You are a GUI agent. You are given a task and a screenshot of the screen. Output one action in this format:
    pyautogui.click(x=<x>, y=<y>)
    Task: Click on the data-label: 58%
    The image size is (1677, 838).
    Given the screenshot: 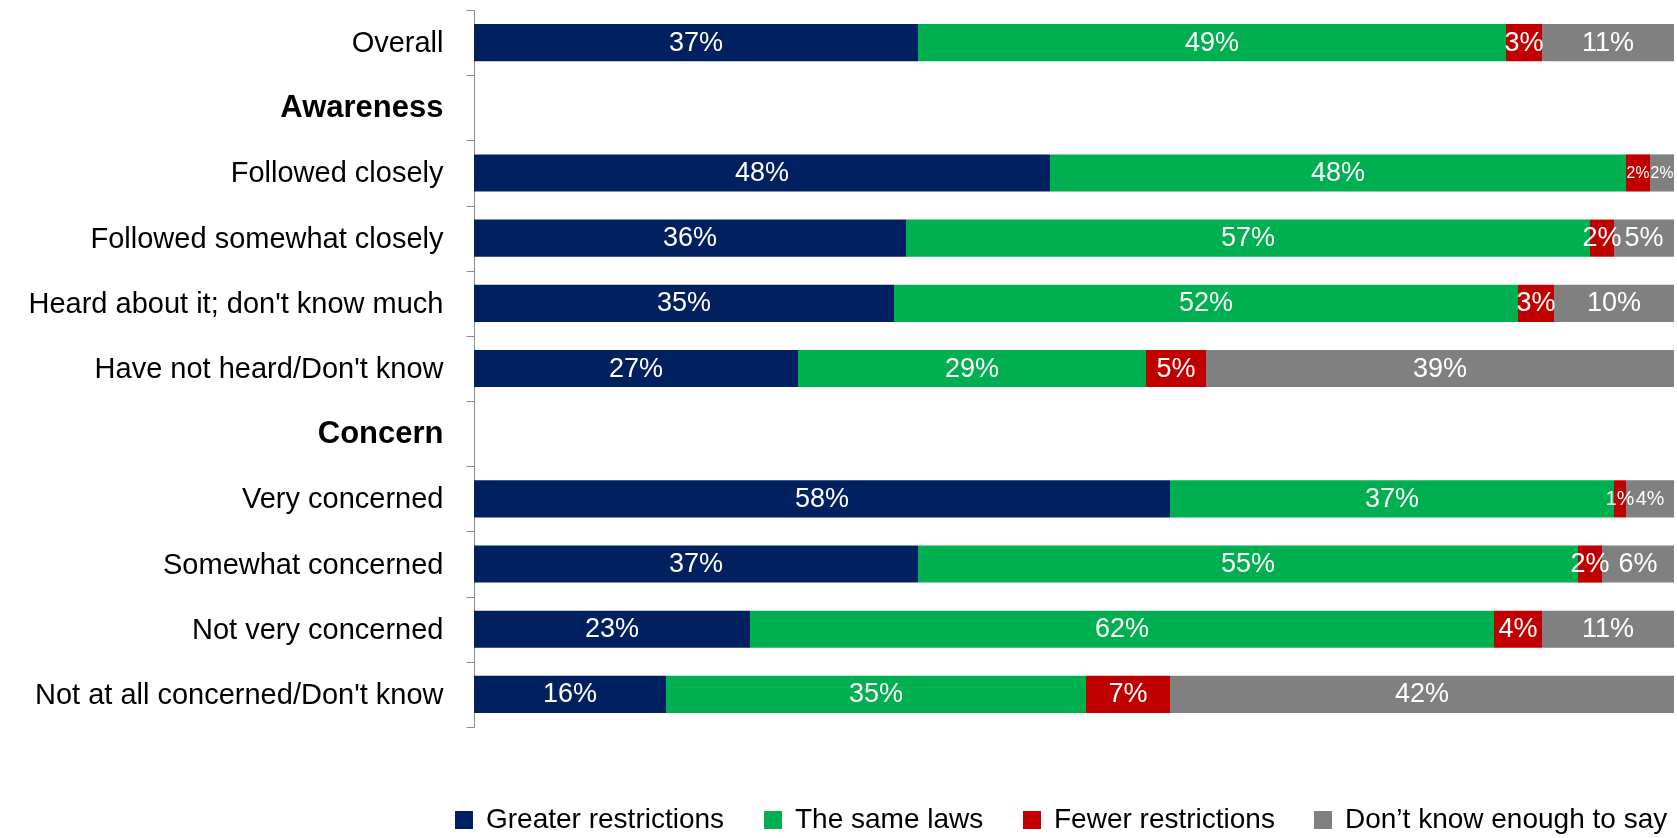 What is the action you would take?
    pyautogui.click(x=822, y=497)
    